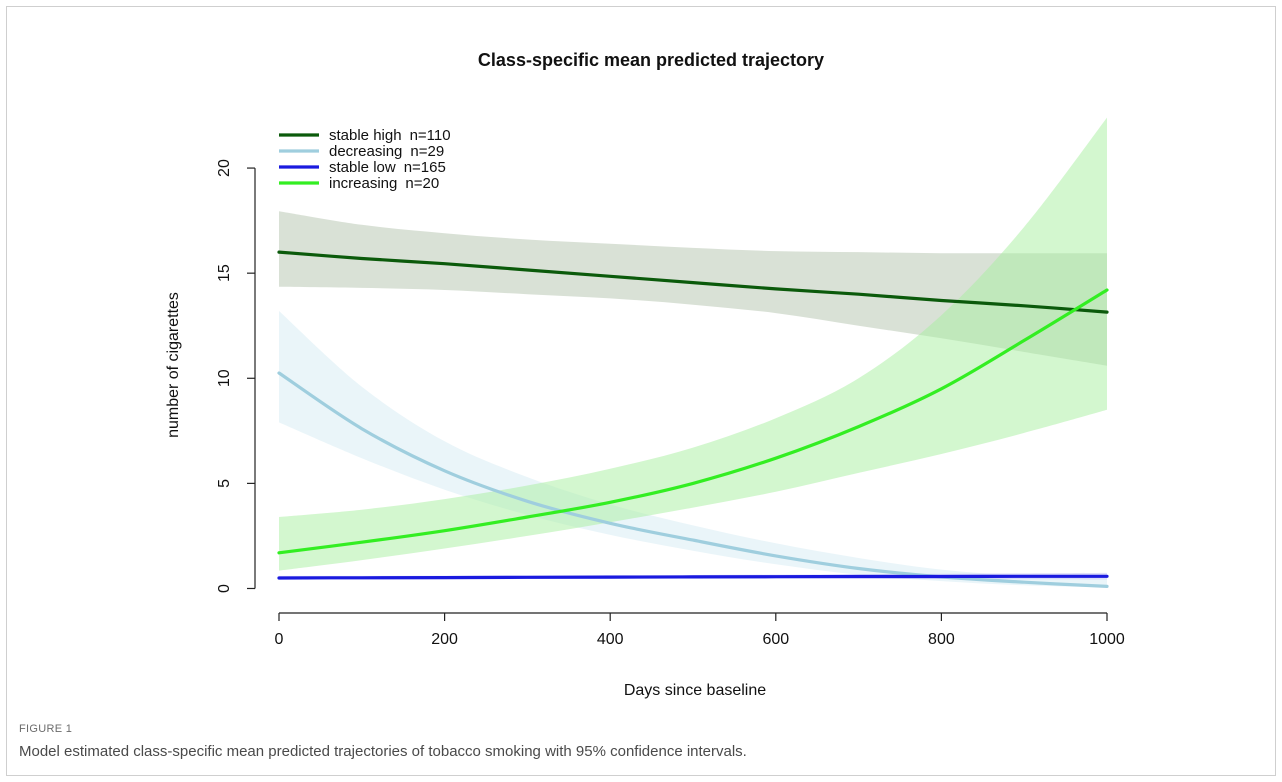 This screenshot has width=1282, height=782. What do you see at coordinates (173, 365) in the screenshot?
I see `y-axis-label: number of cigarettes` at bounding box center [173, 365].